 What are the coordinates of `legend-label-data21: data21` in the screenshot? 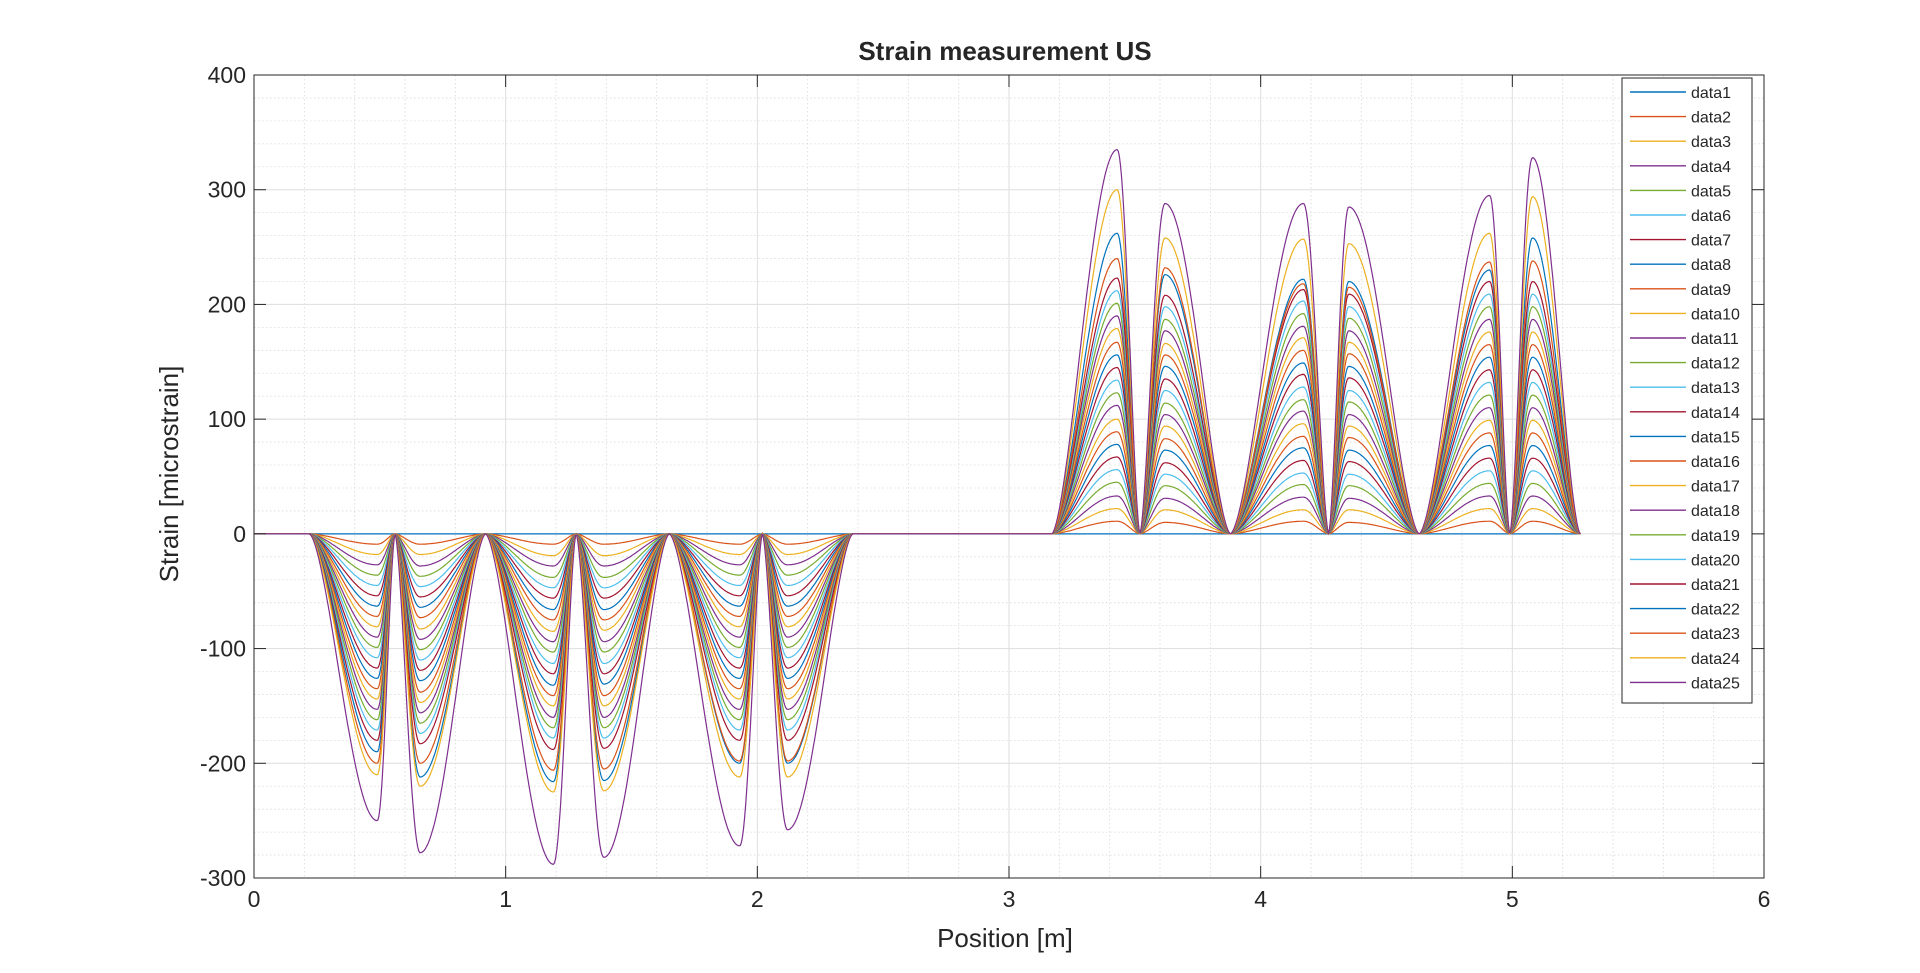 It's located at (1715, 585).